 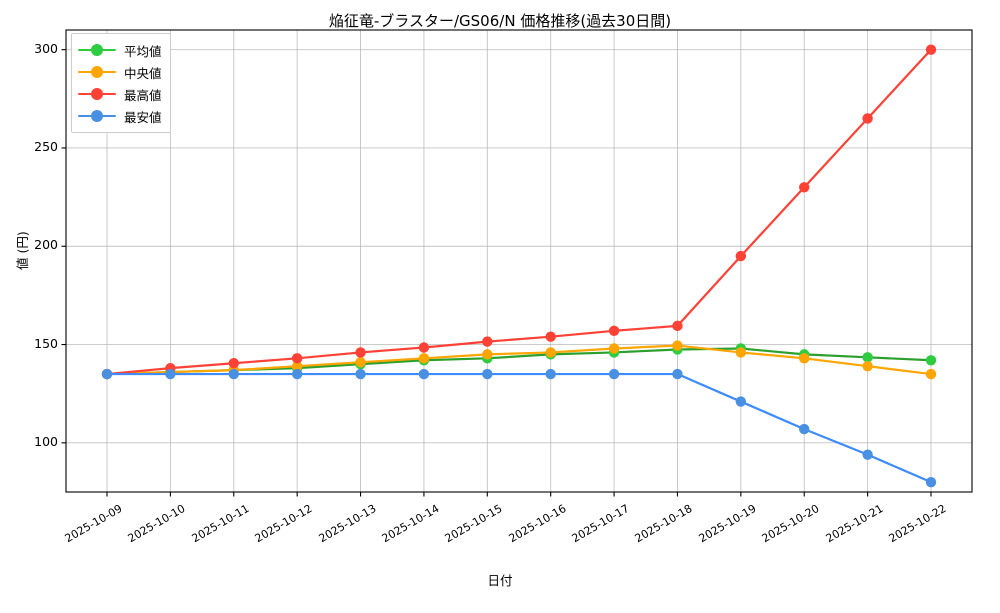 I want to click on legend-label: 最高値, so click(x=143, y=95).